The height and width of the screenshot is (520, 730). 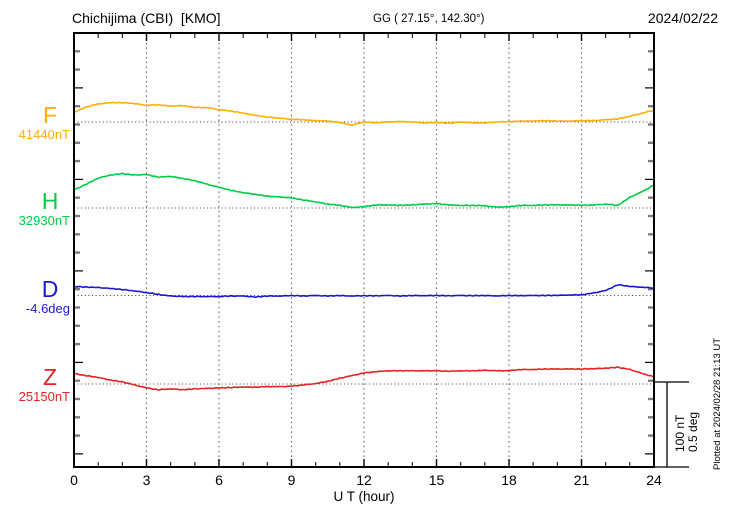 I want to click on trace-H, so click(x=364, y=190).